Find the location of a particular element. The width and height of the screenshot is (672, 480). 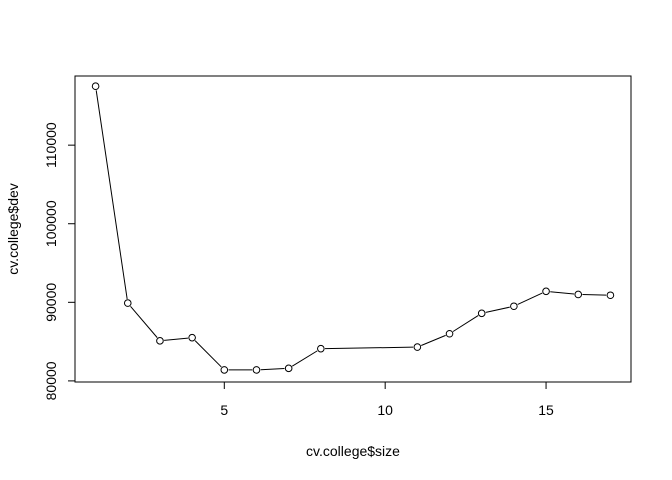

y-axis-label: cv.college$dev is located at coordinates (13, 229).